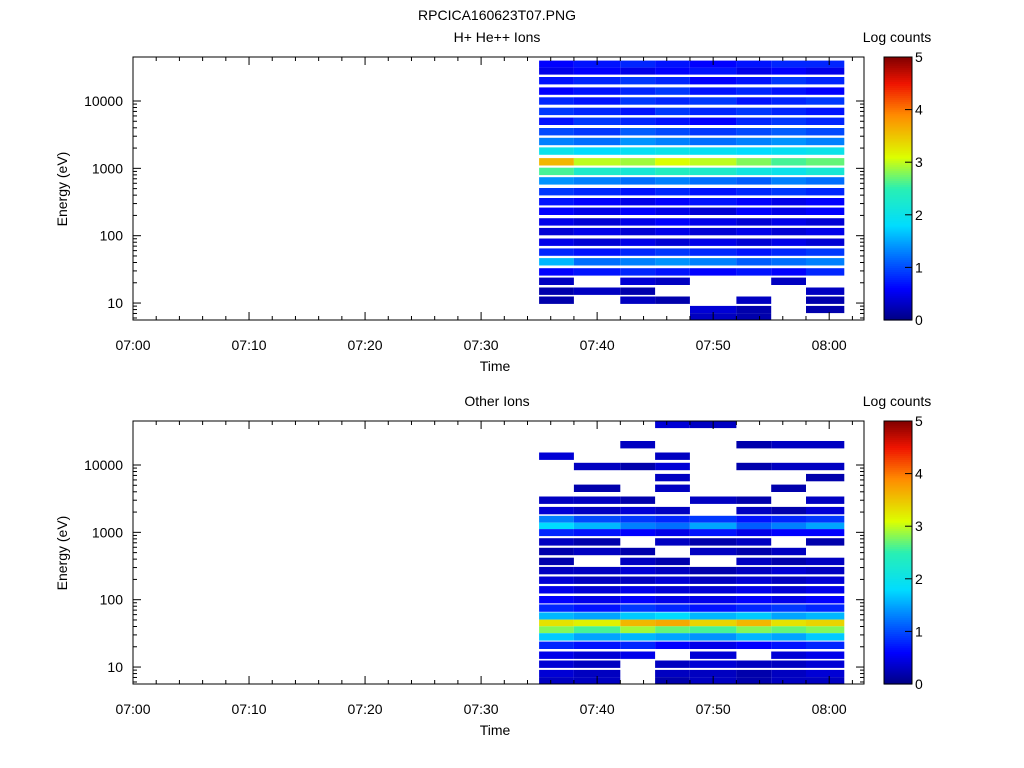  Describe the element at coordinates (919, 474) in the screenshot. I see `colorbar-tick-label: 4` at that location.